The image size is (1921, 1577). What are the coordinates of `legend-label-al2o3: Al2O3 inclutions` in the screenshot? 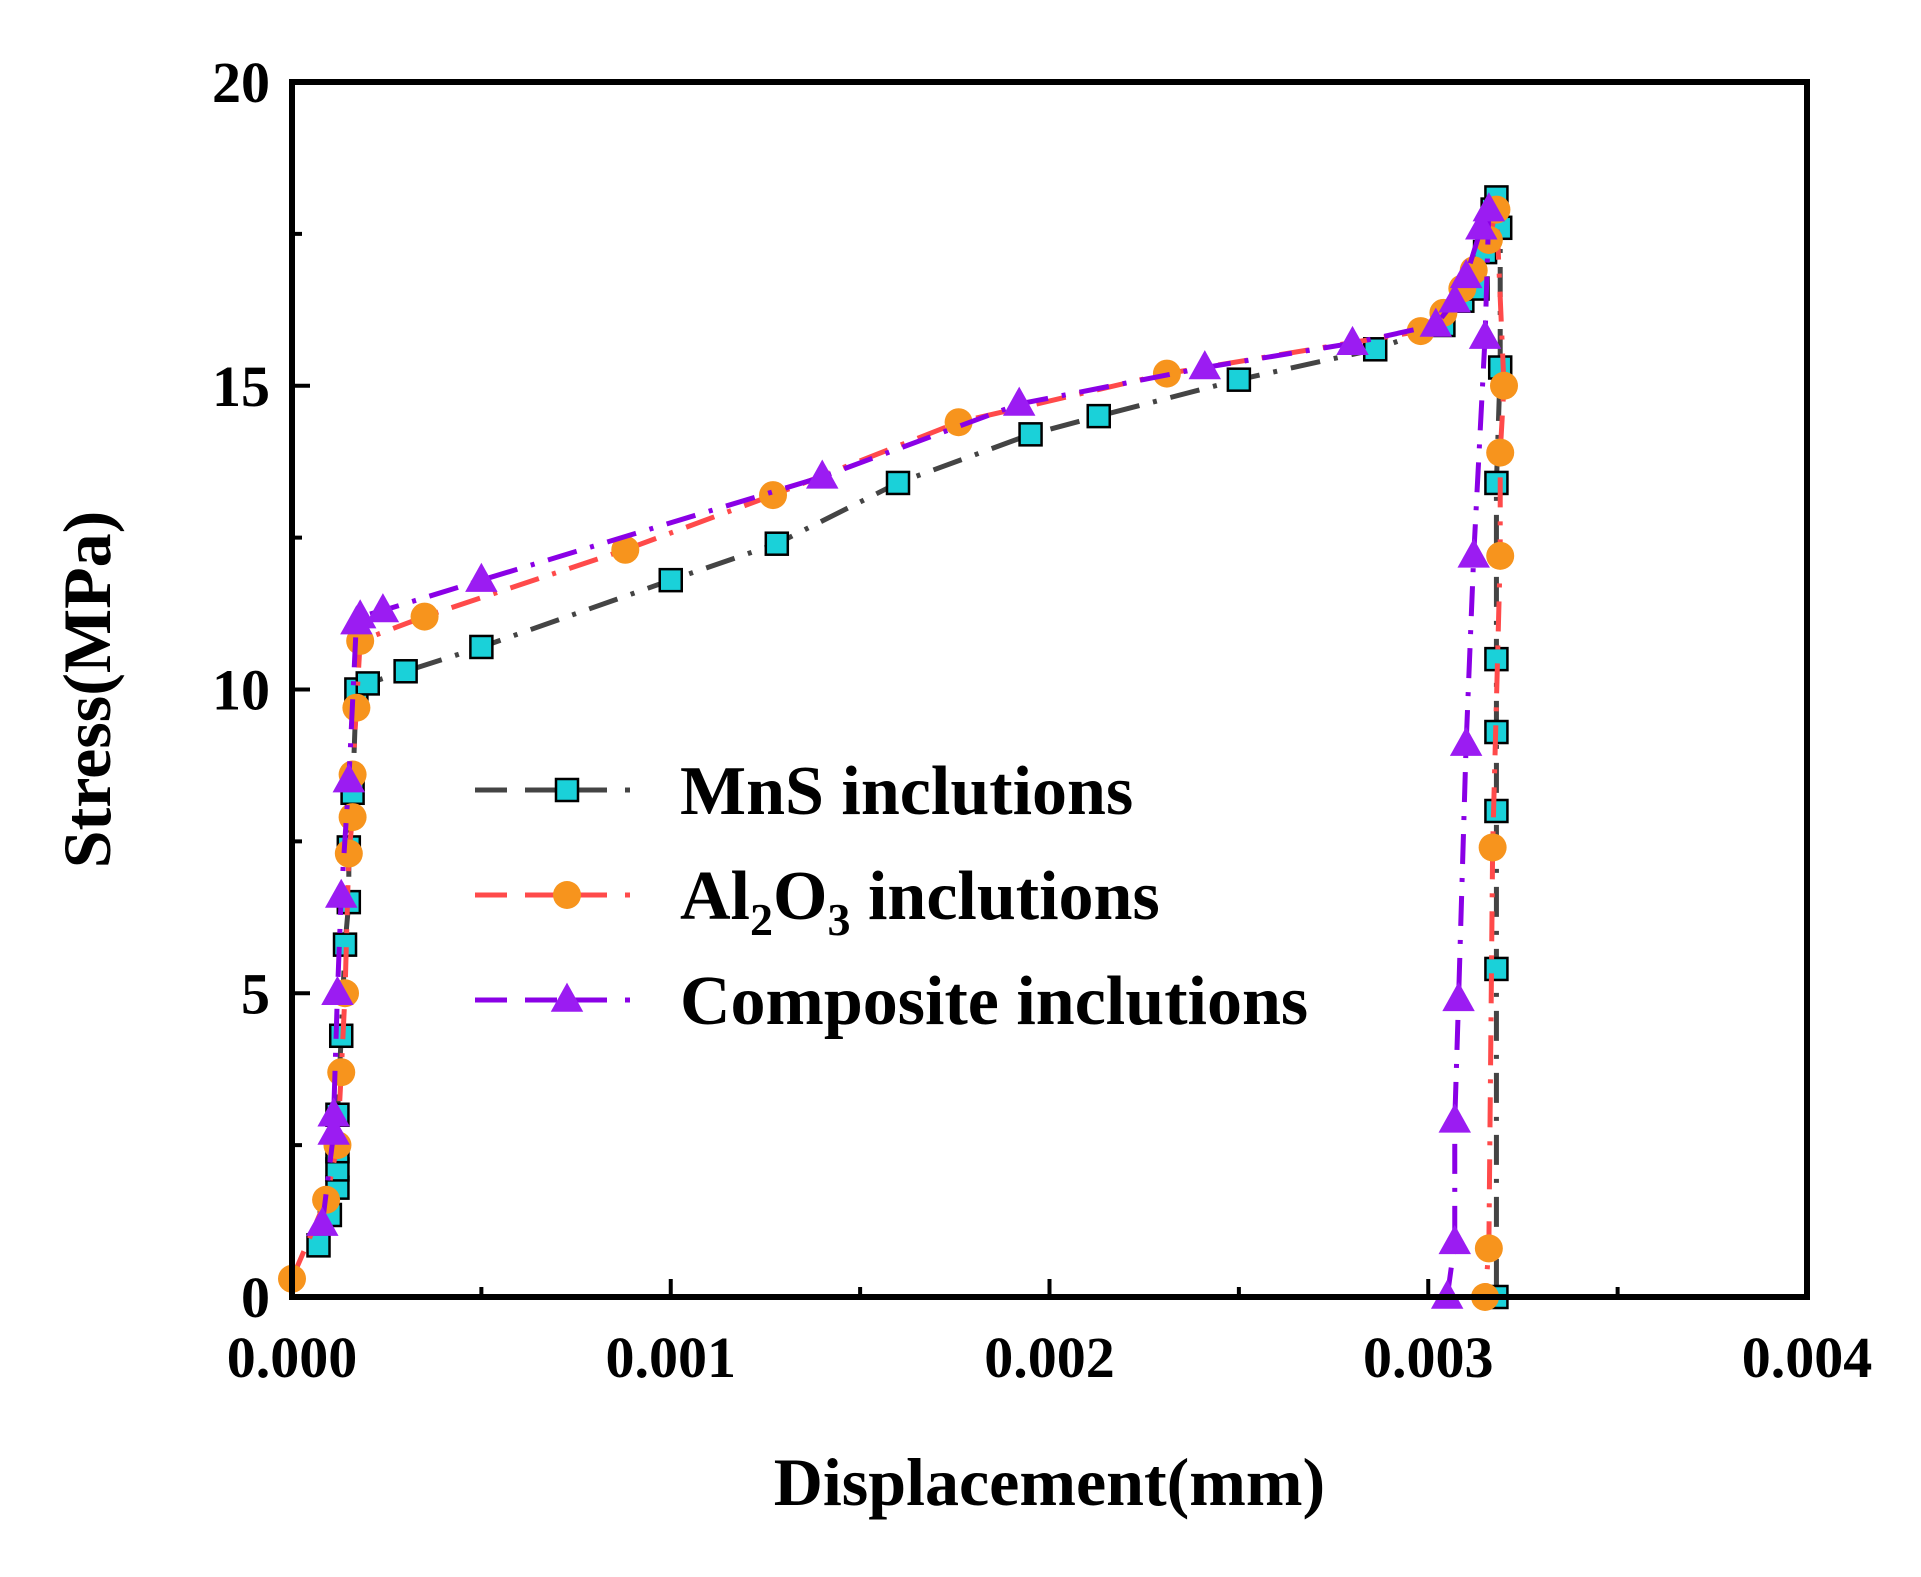 It's located at (920, 901).